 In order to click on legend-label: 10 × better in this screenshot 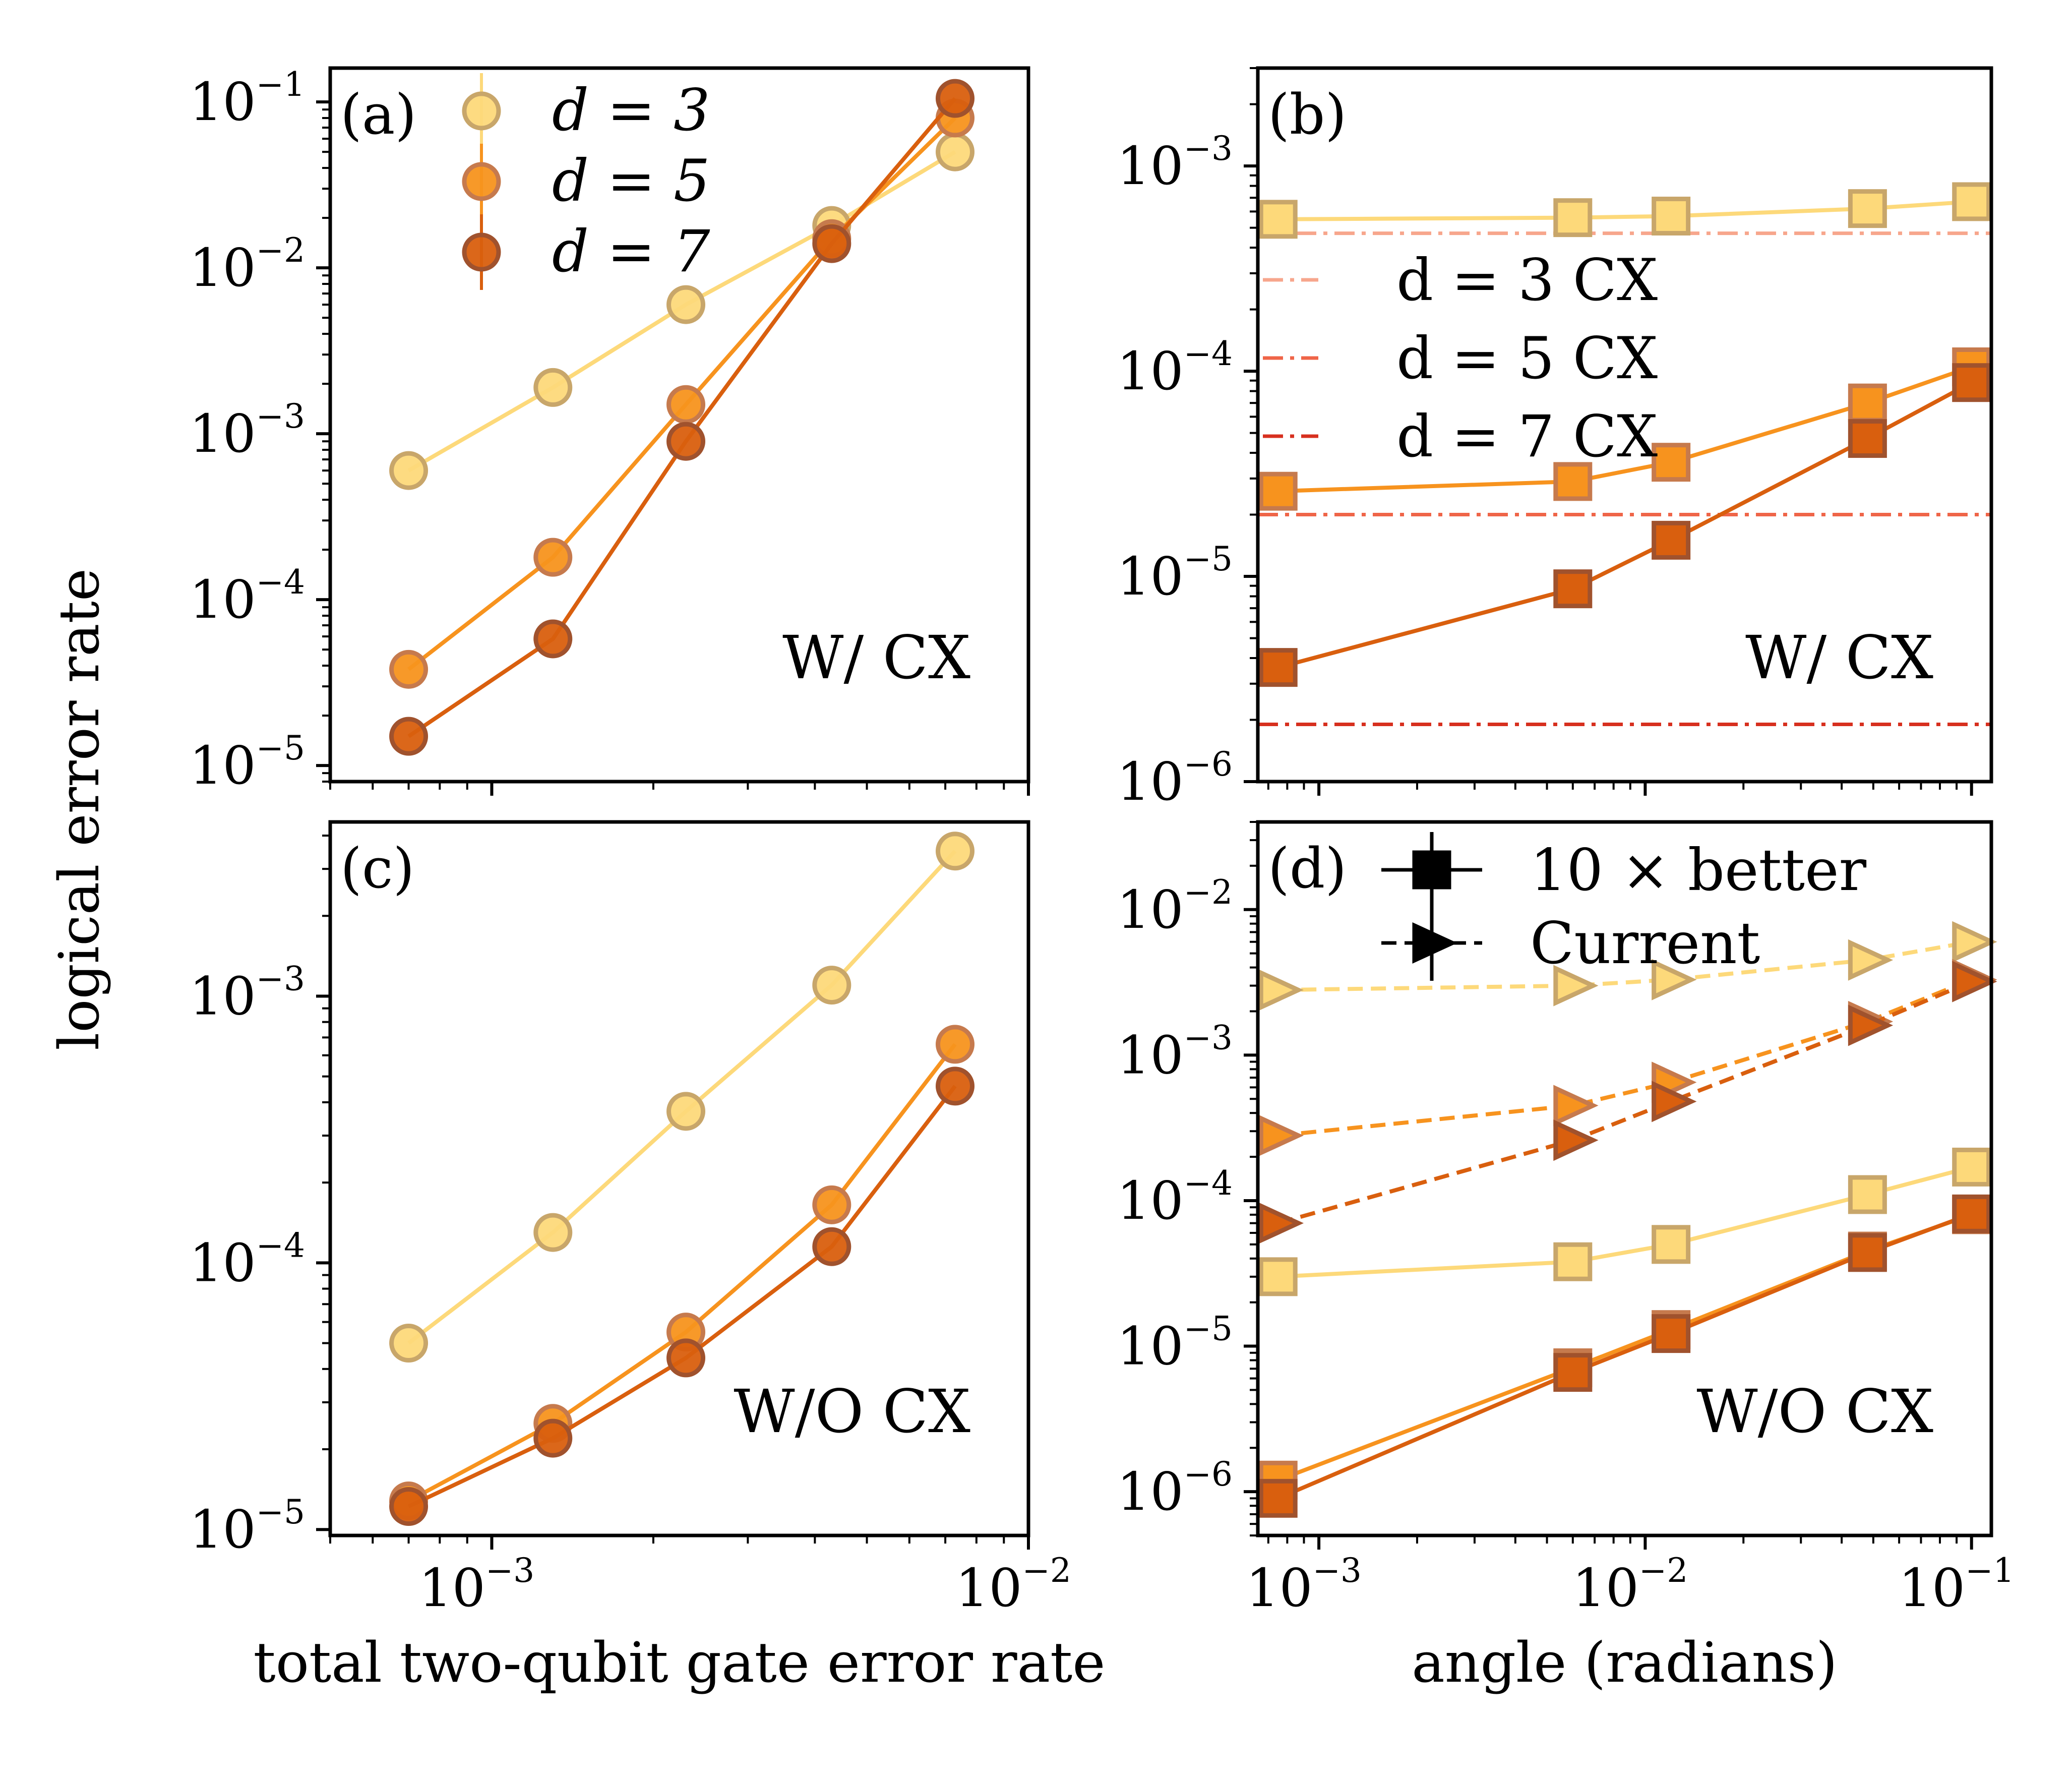, I will do `click(1698, 870)`.